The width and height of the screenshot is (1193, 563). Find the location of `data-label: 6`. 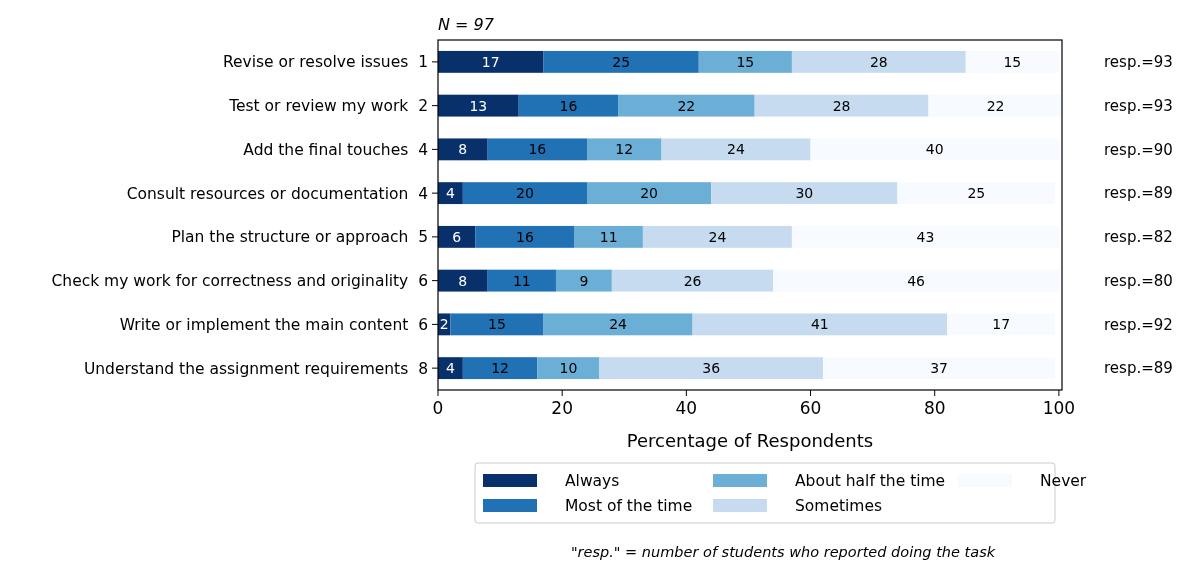

data-label: 6 is located at coordinates (457, 236).